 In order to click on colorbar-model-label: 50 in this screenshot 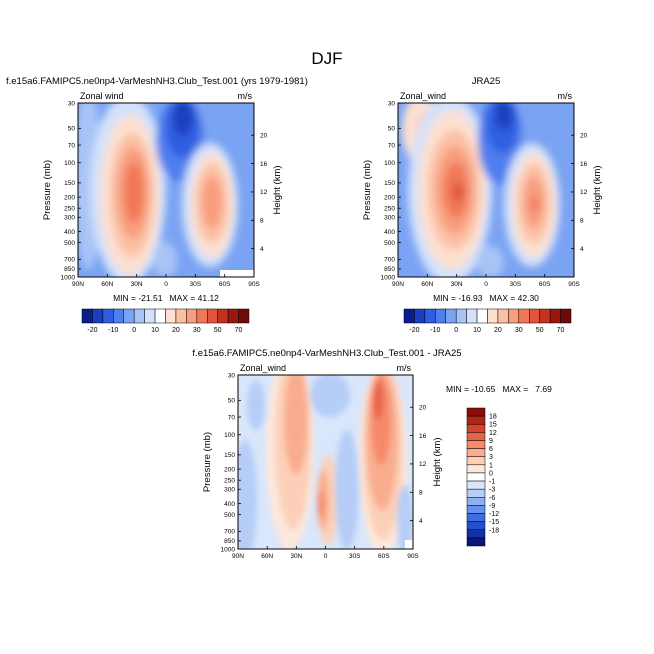, I will do `click(218, 330)`.